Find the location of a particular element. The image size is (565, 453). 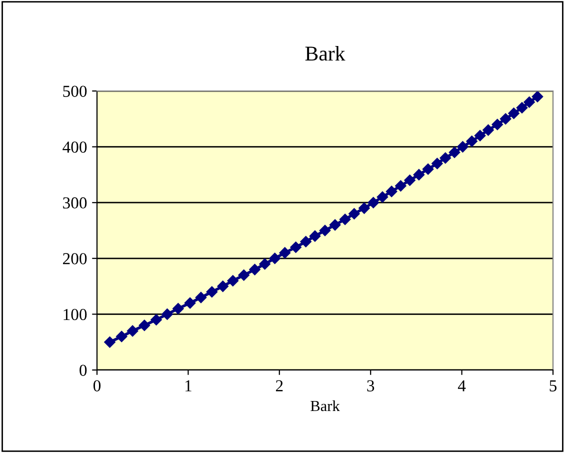

x-tick-label: 5 is located at coordinates (553, 386).